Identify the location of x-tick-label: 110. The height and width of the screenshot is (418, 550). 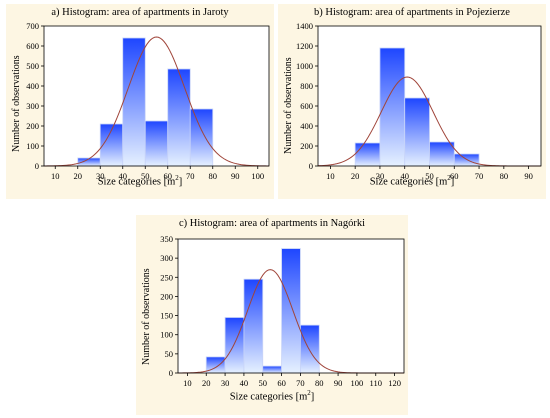
(376, 383).